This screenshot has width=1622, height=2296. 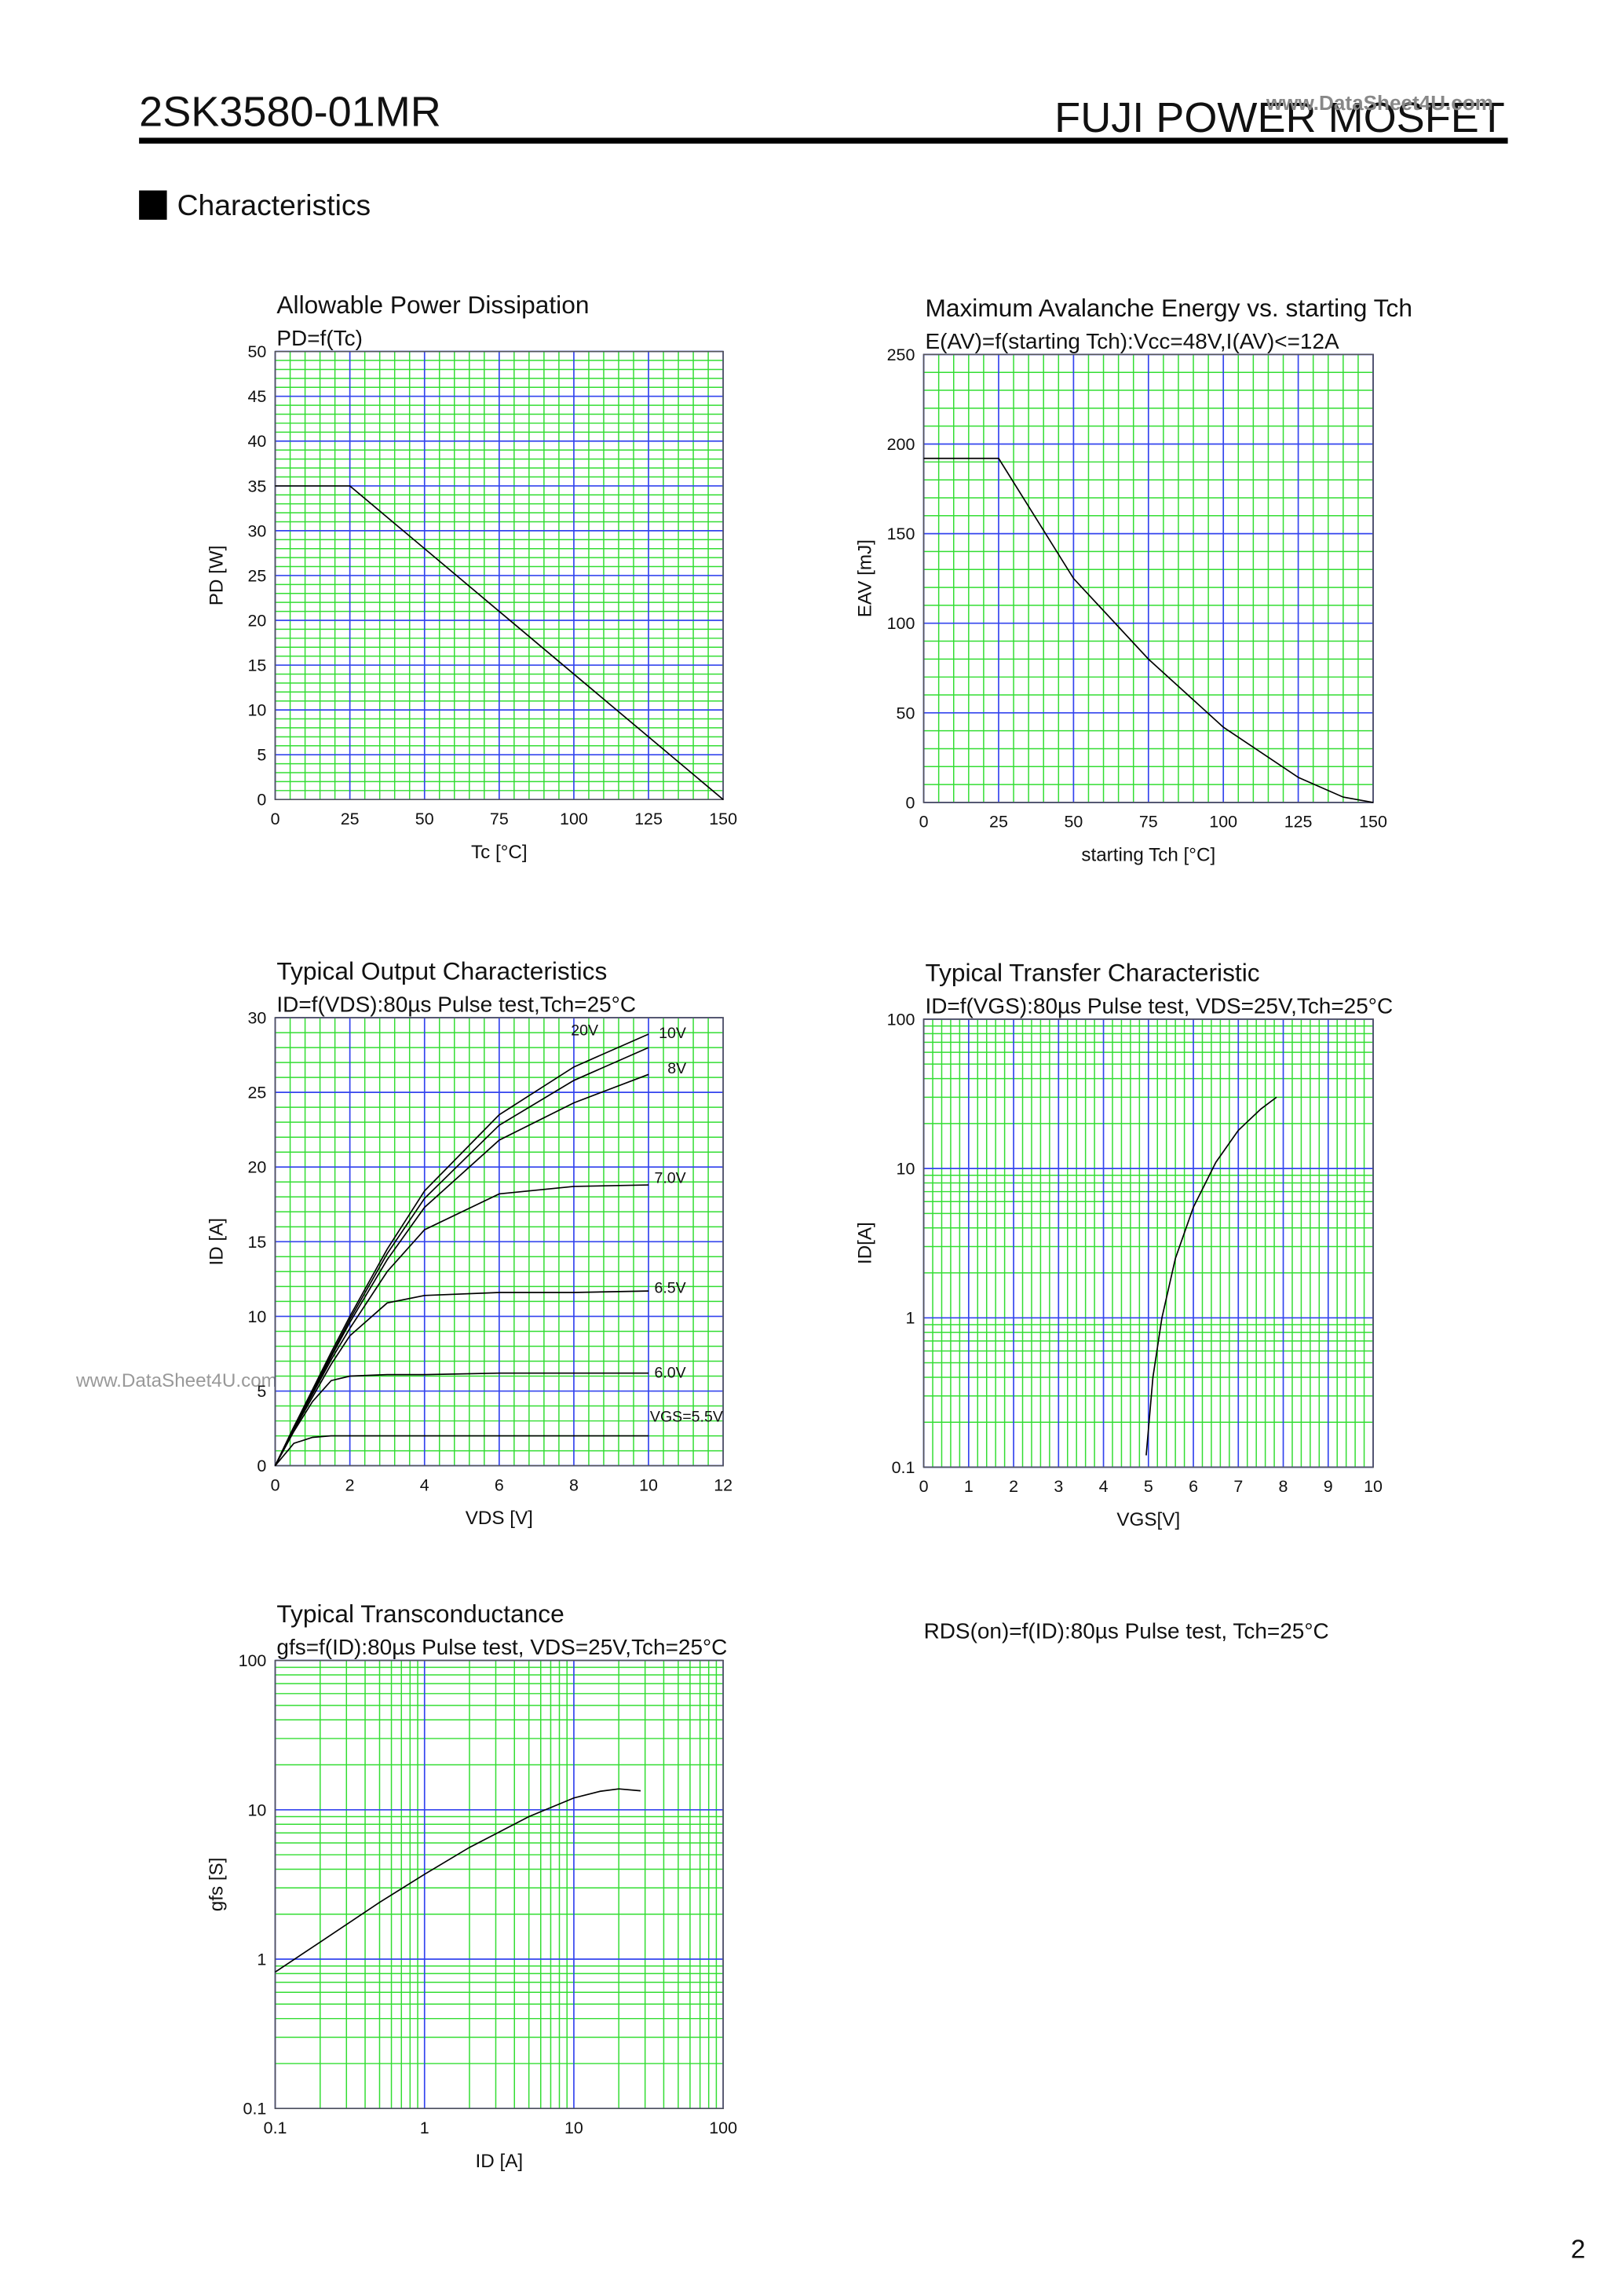 What do you see at coordinates (1578, 2250) in the screenshot?
I see `page-number: 2` at bounding box center [1578, 2250].